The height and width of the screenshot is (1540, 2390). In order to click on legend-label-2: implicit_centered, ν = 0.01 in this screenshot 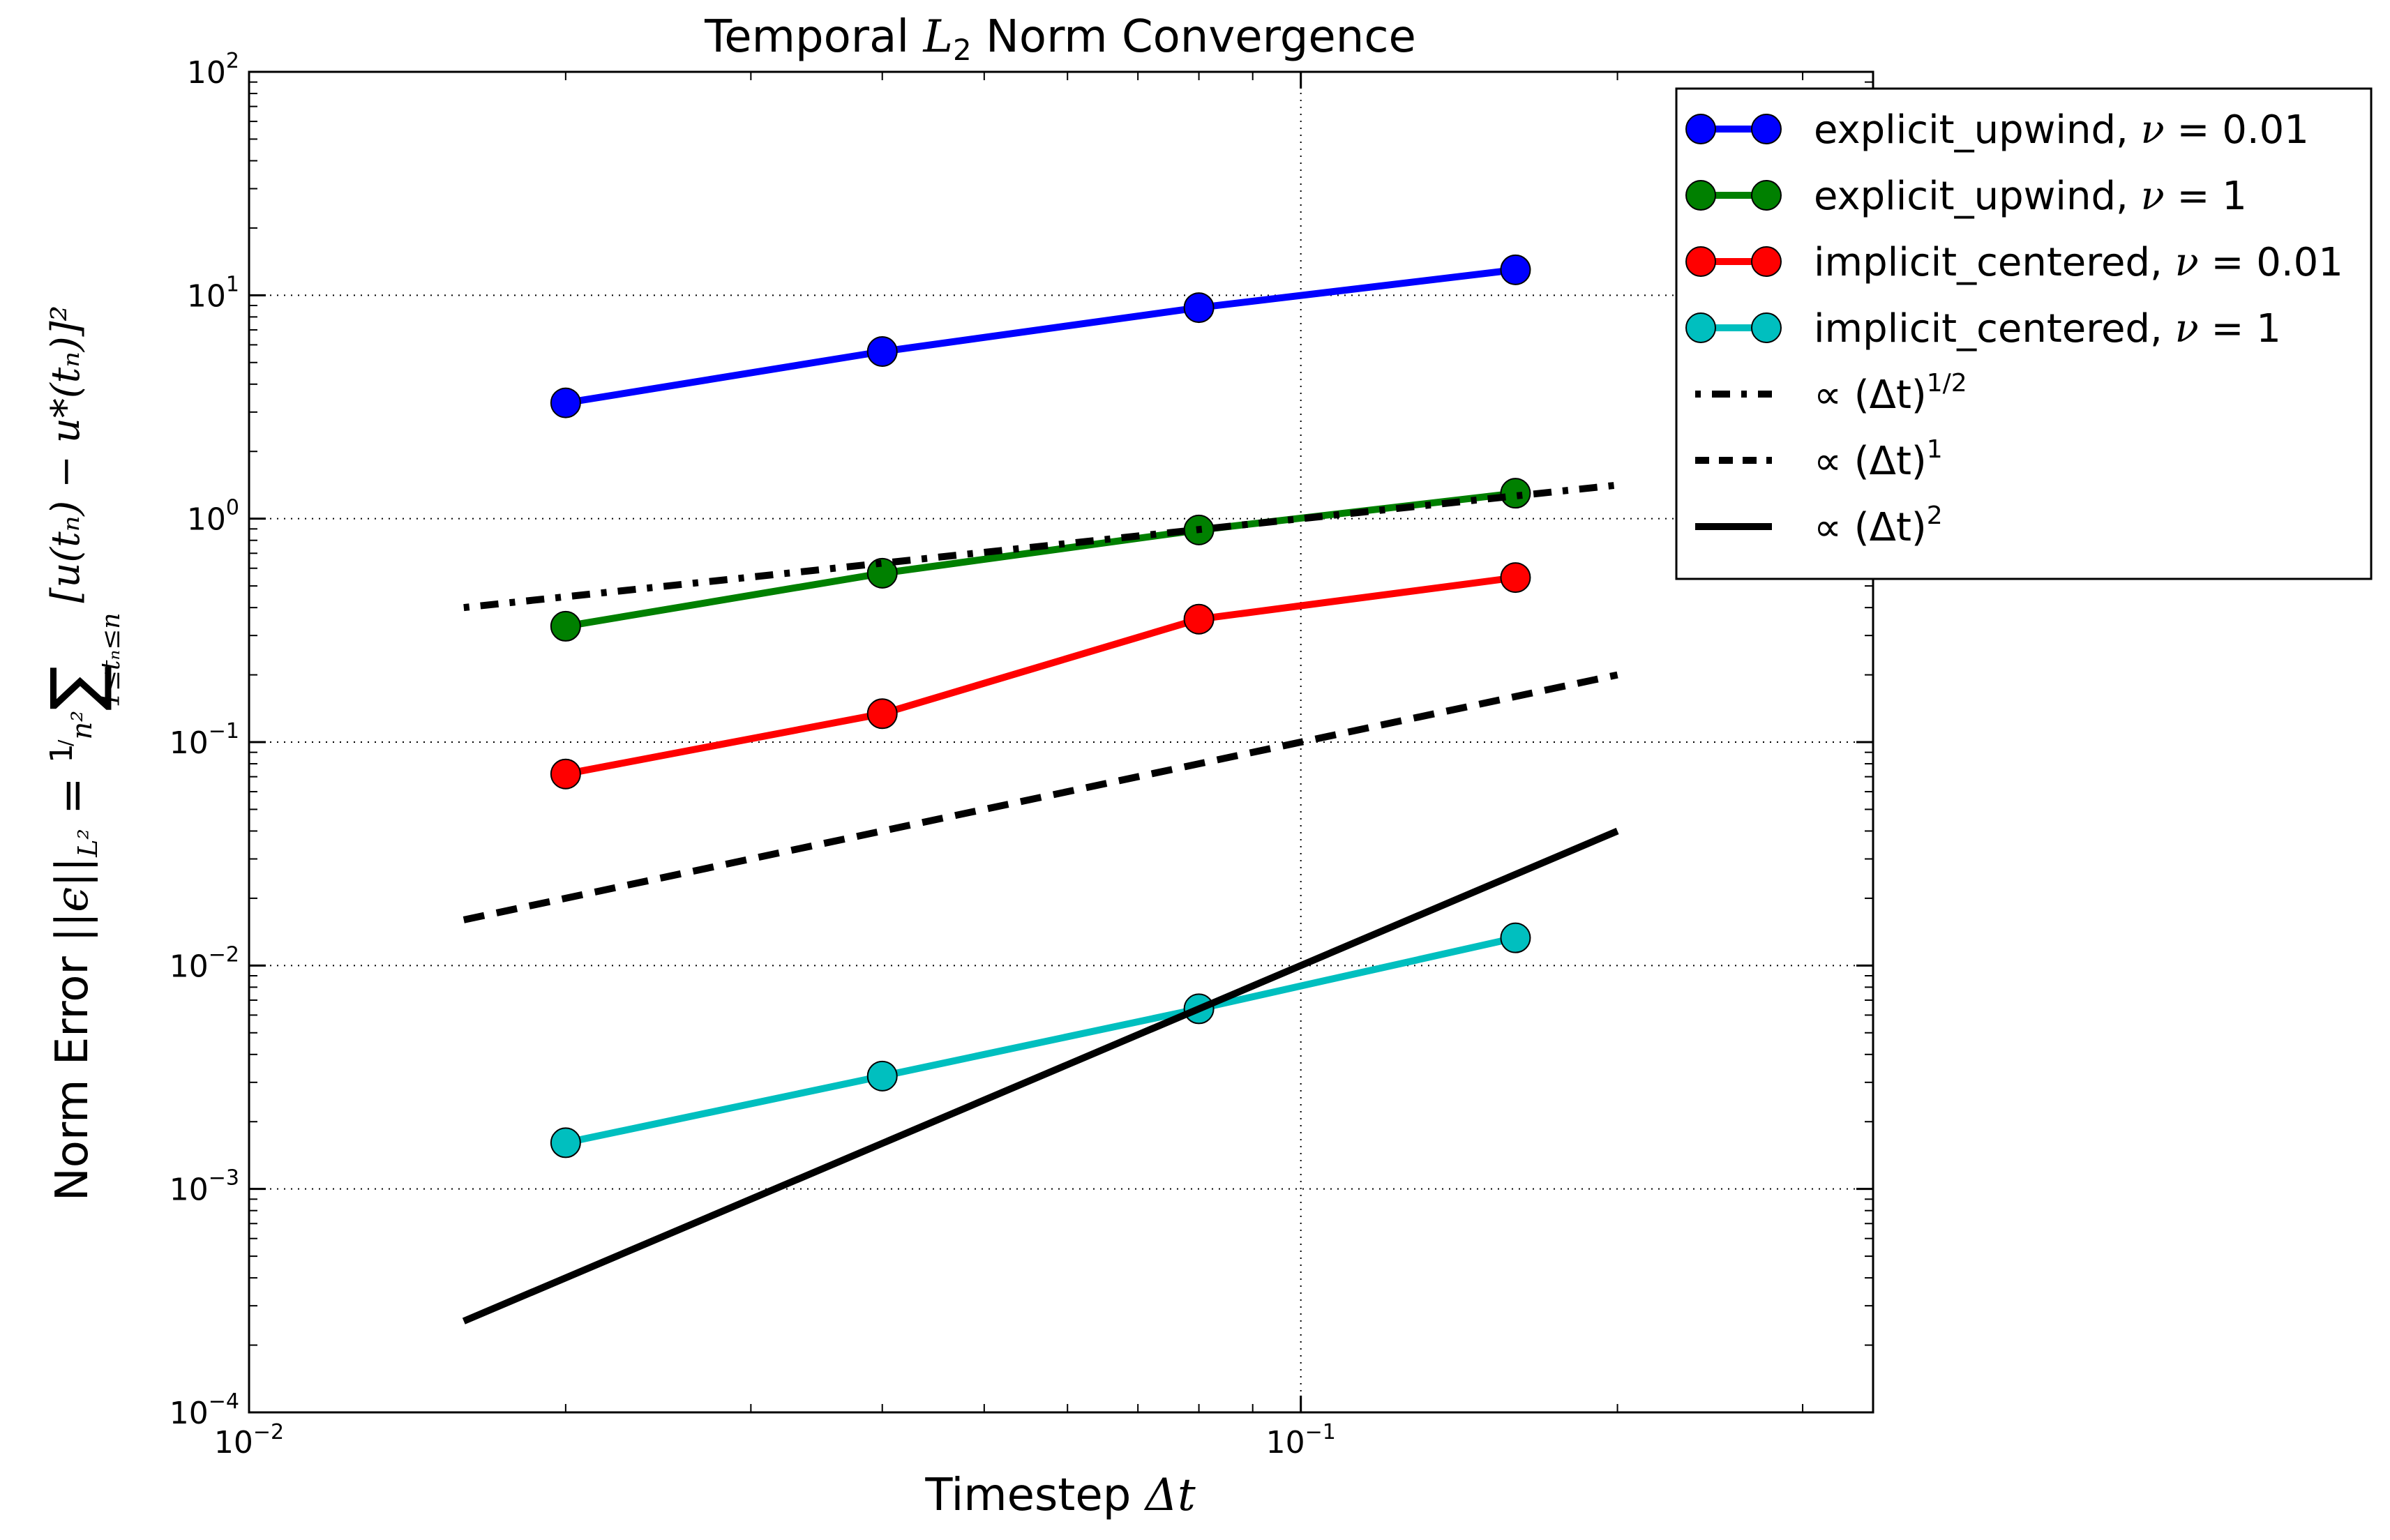, I will do `click(2079, 262)`.